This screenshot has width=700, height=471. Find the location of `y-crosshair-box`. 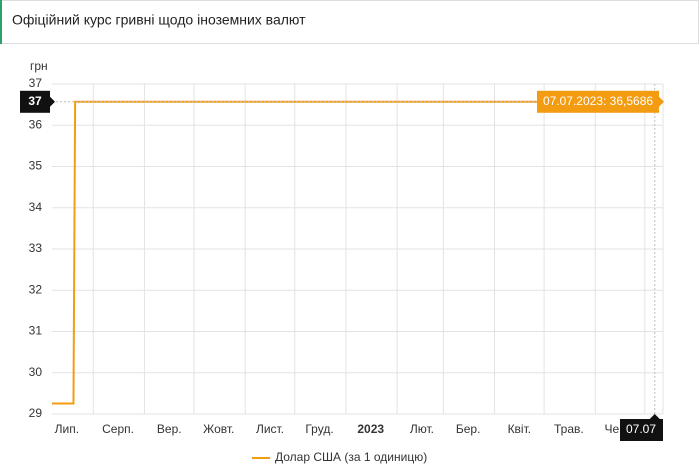

y-crosshair-box is located at coordinates (35, 101).